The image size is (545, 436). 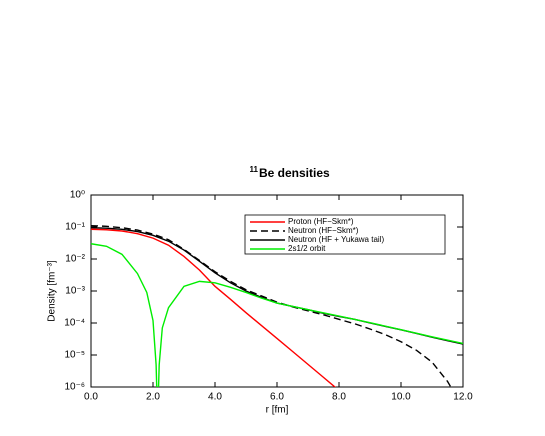 I want to click on title-superscript: 11, so click(x=254, y=169).